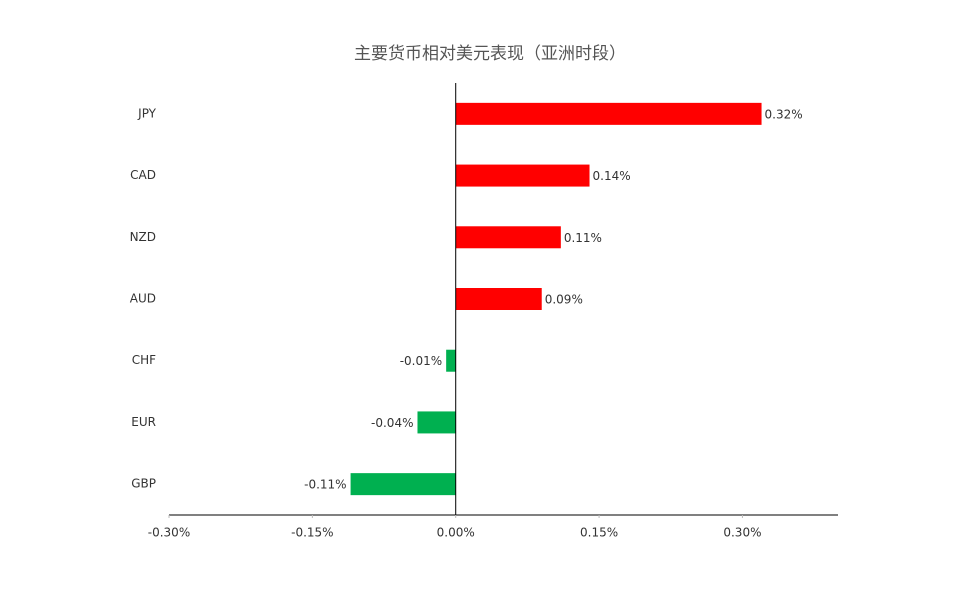 This screenshot has height=604, width=980. What do you see at coordinates (169, 533) in the screenshot?
I see `x-tick-label: -0.30%` at bounding box center [169, 533].